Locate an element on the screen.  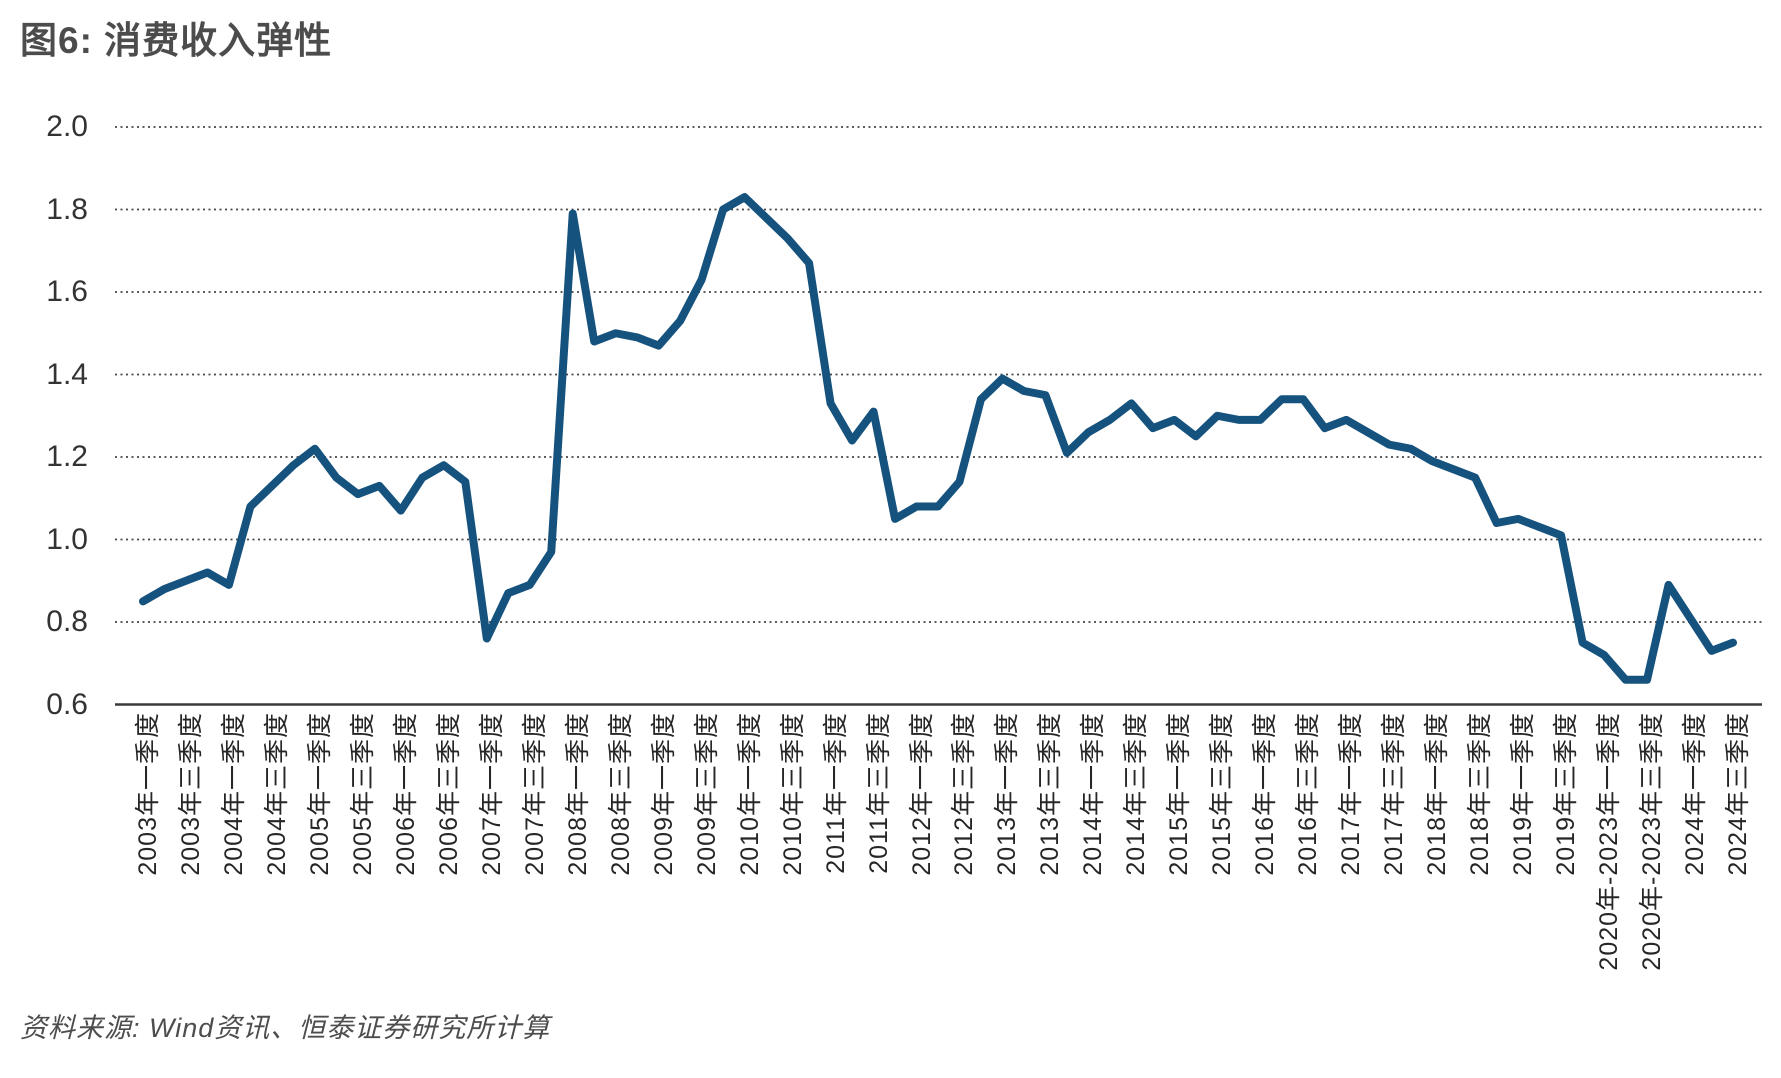
y-tick-label: 1.0 is located at coordinates (67, 539).